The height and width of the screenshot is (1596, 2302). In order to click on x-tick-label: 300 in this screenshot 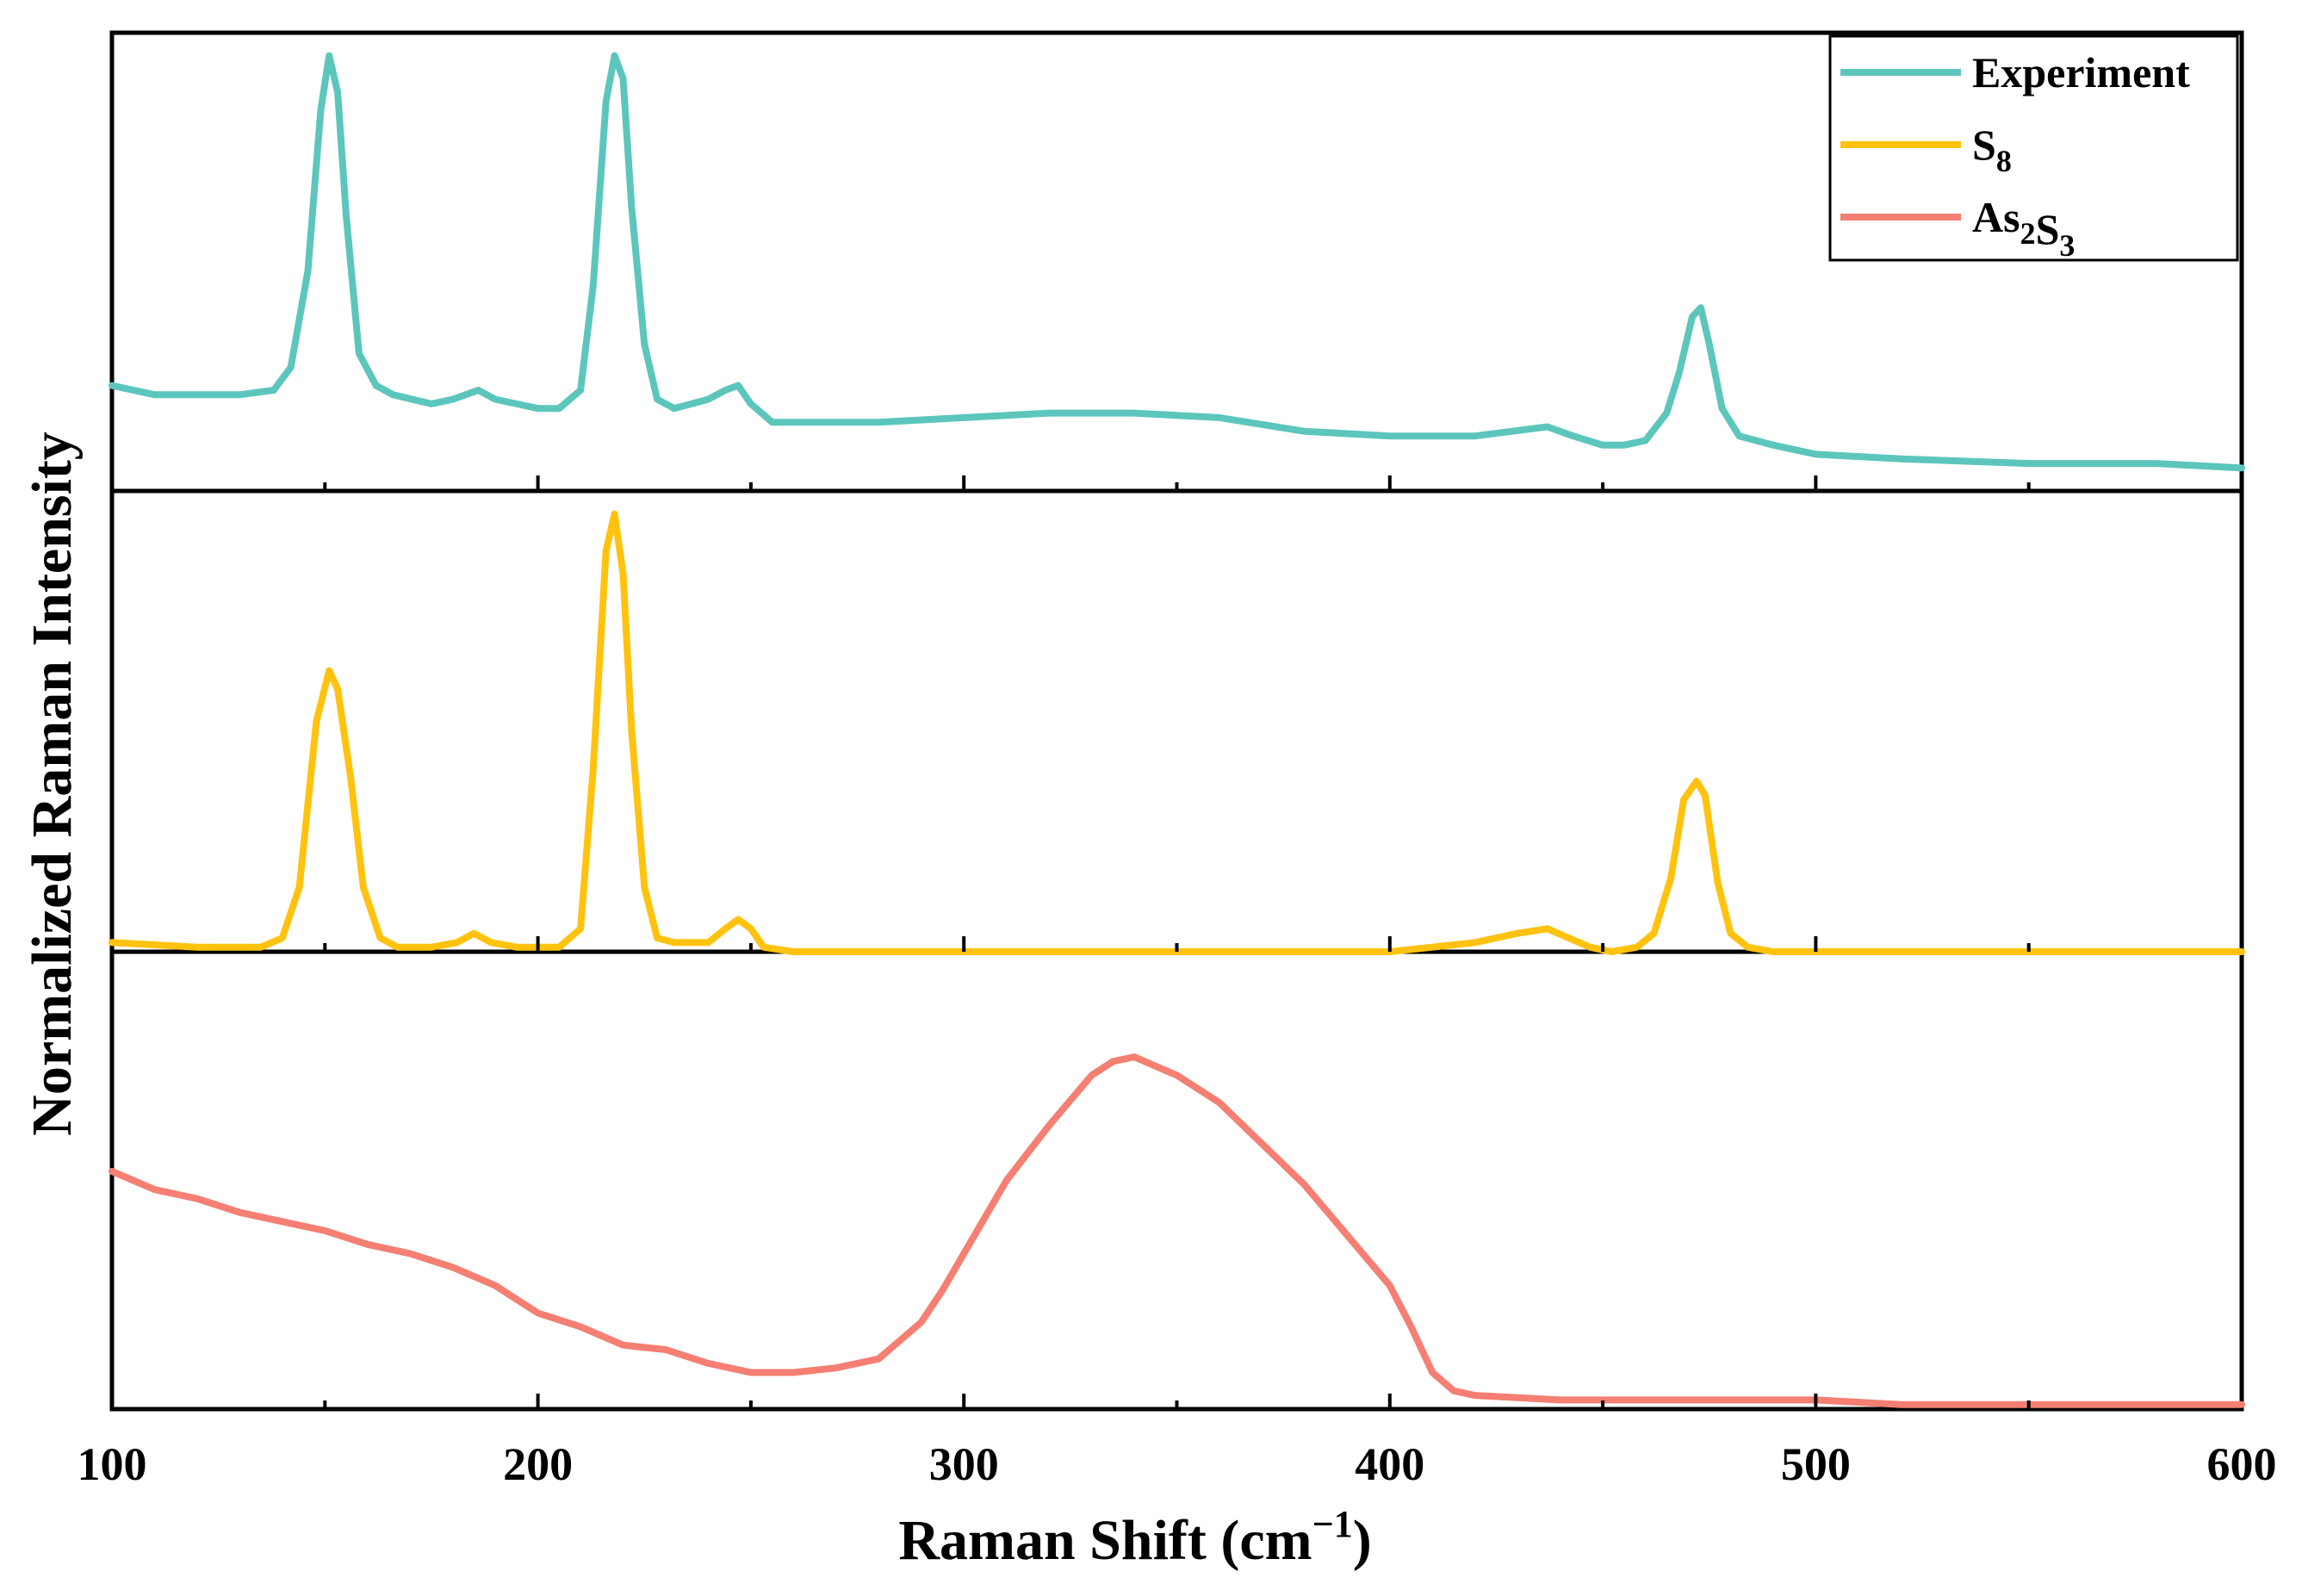, I will do `click(964, 1464)`.